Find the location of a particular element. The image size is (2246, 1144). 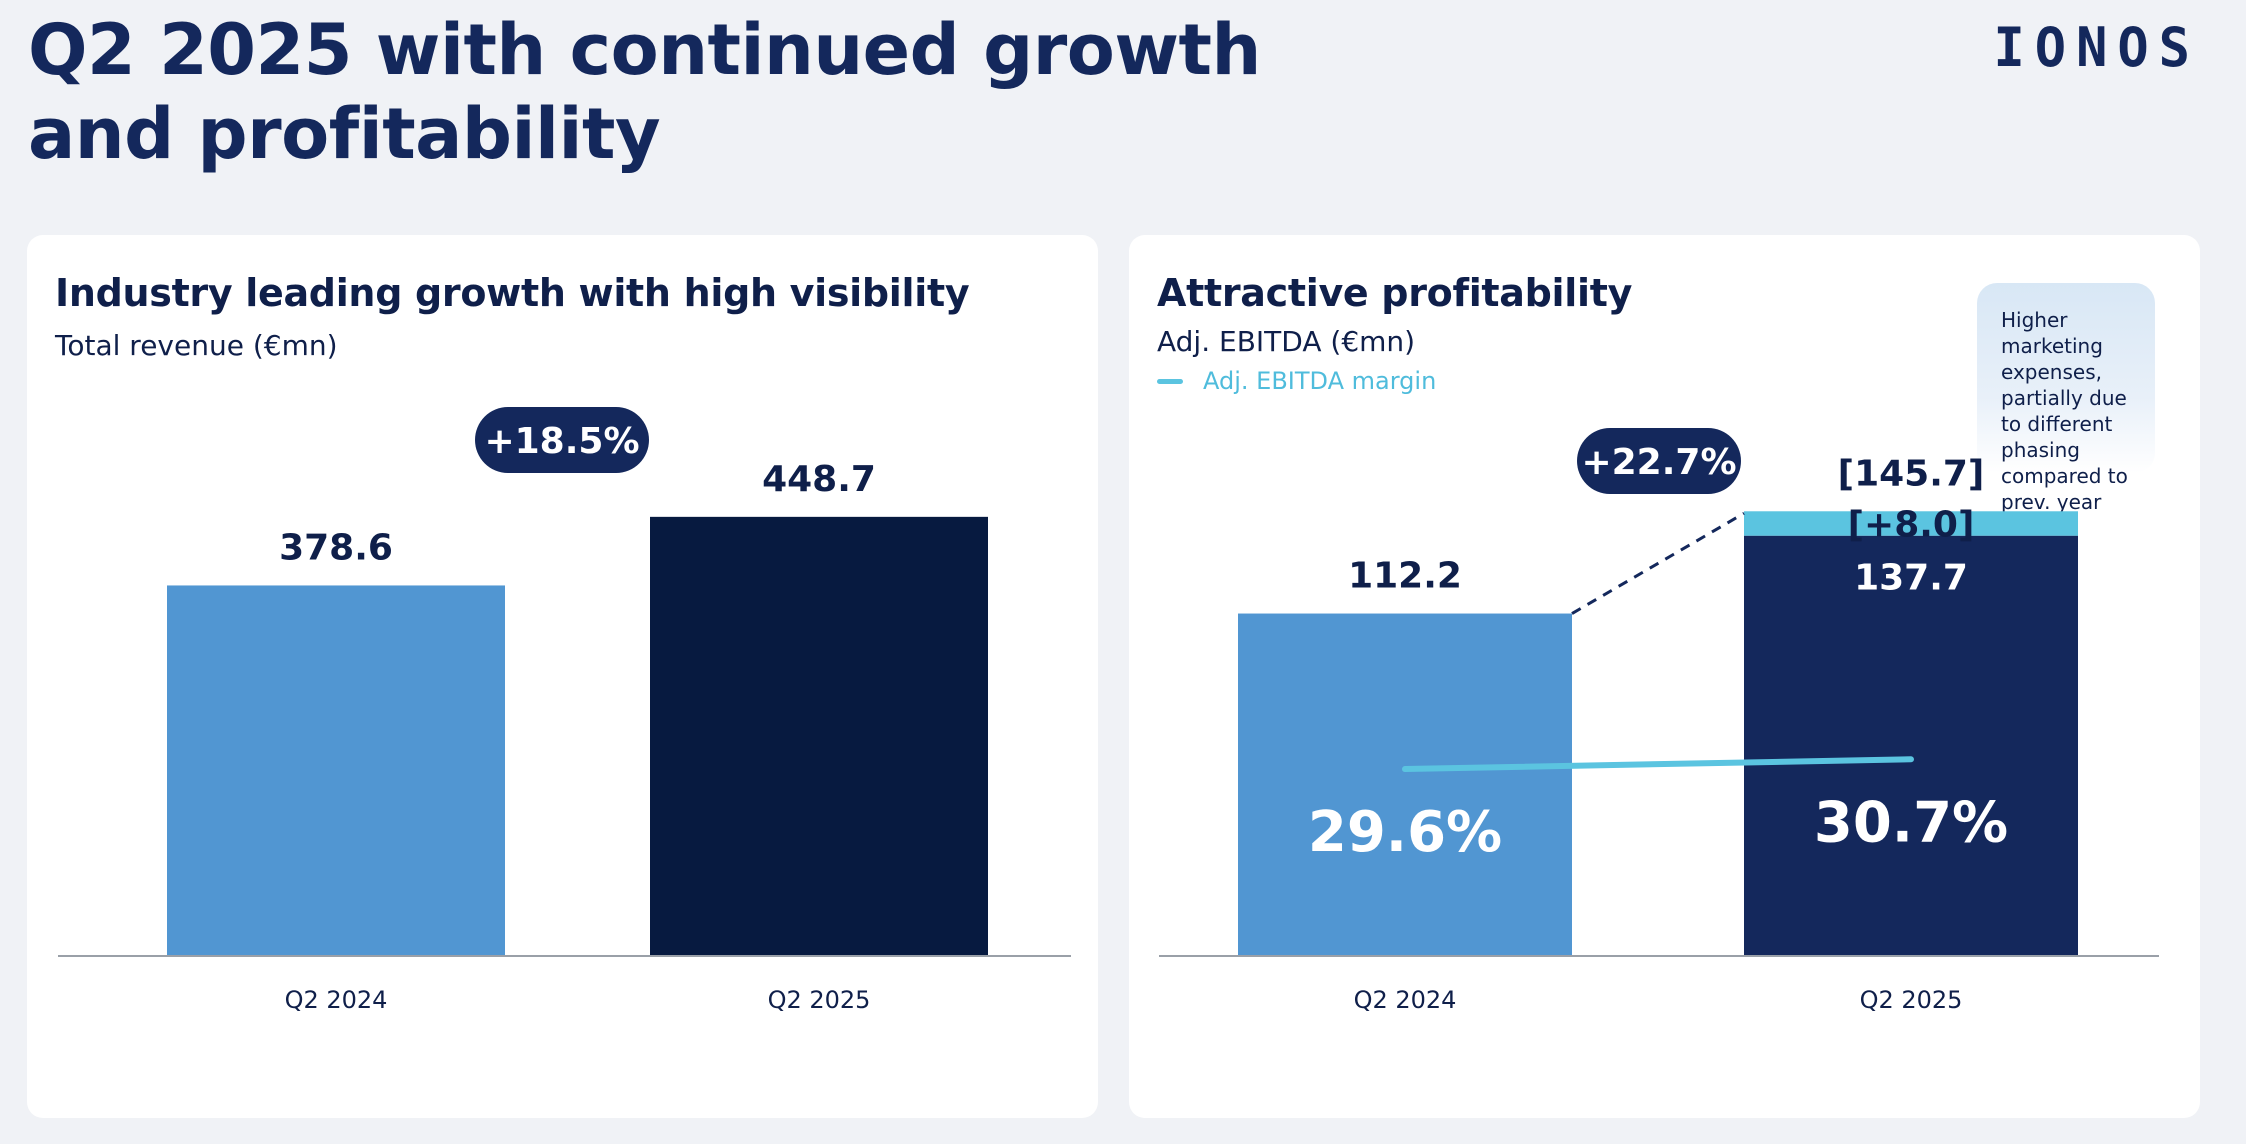

ebitda-increment-label: [+8.0] is located at coordinates (1911, 524).